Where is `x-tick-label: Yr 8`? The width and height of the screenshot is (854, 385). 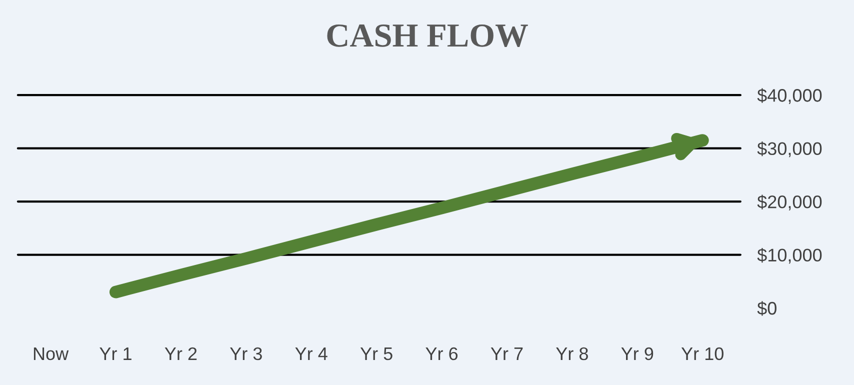
x-tick-label: Yr 8 is located at coordinates (572, 353).